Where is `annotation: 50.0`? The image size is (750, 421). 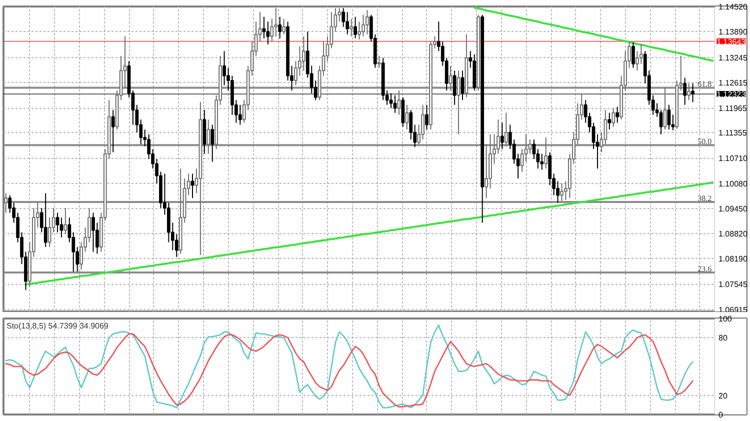 annotation: 50.0 is located at coordinates (705, 141).